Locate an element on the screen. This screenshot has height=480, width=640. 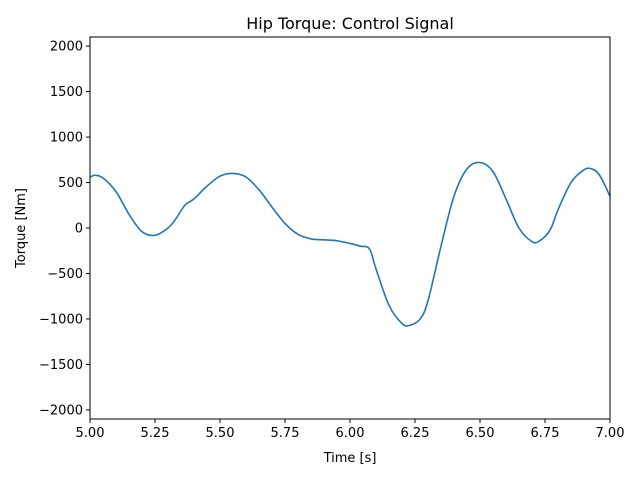
x-tick-label: 5.00 is located at coordinates (90, 433).